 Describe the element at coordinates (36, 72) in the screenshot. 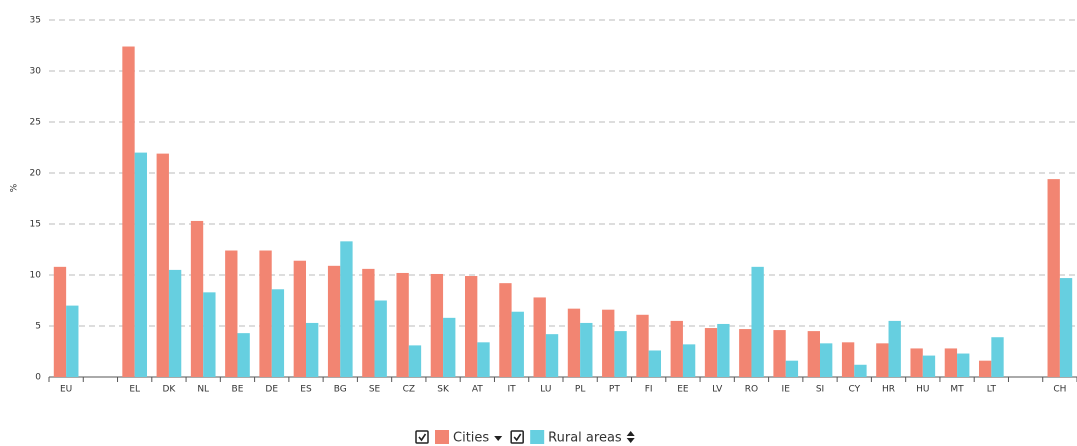

I see `y-tick-label: 30` at that location.